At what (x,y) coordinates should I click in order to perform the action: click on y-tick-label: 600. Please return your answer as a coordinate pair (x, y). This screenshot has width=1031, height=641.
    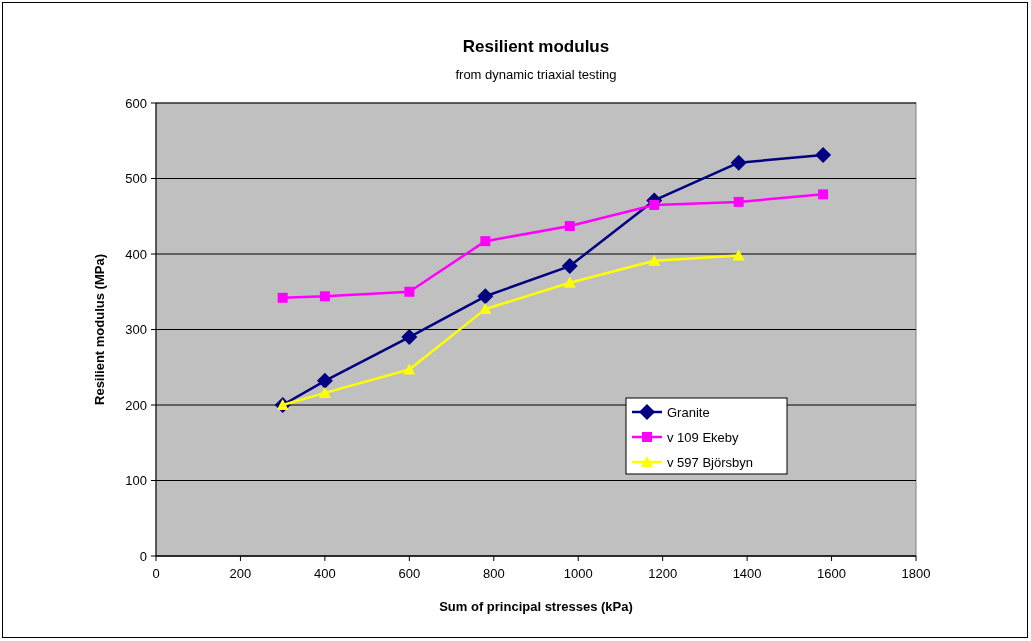
    Looking at the image, I should click on (136, 103).